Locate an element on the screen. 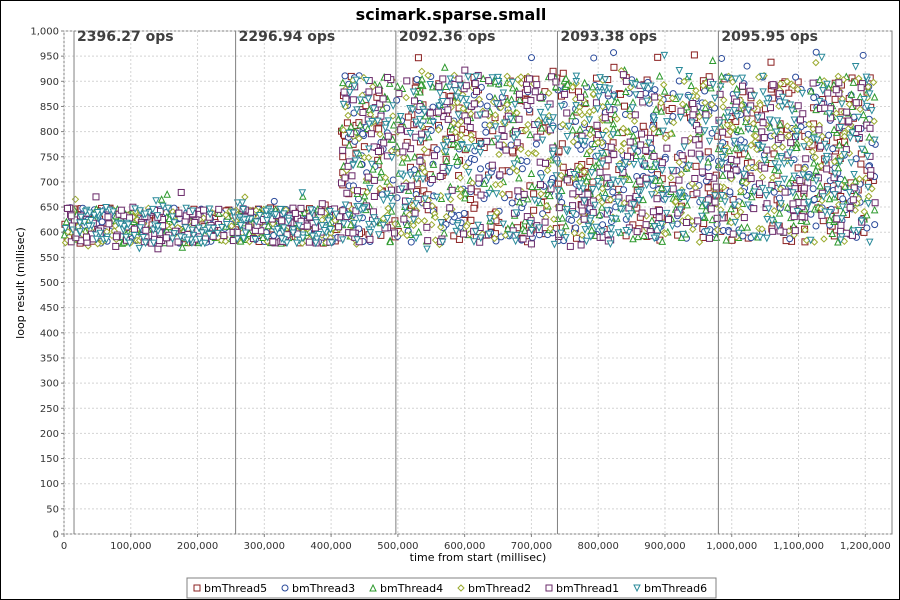  phase-label: 2296.94 ops is located at coordinates (287, 37).